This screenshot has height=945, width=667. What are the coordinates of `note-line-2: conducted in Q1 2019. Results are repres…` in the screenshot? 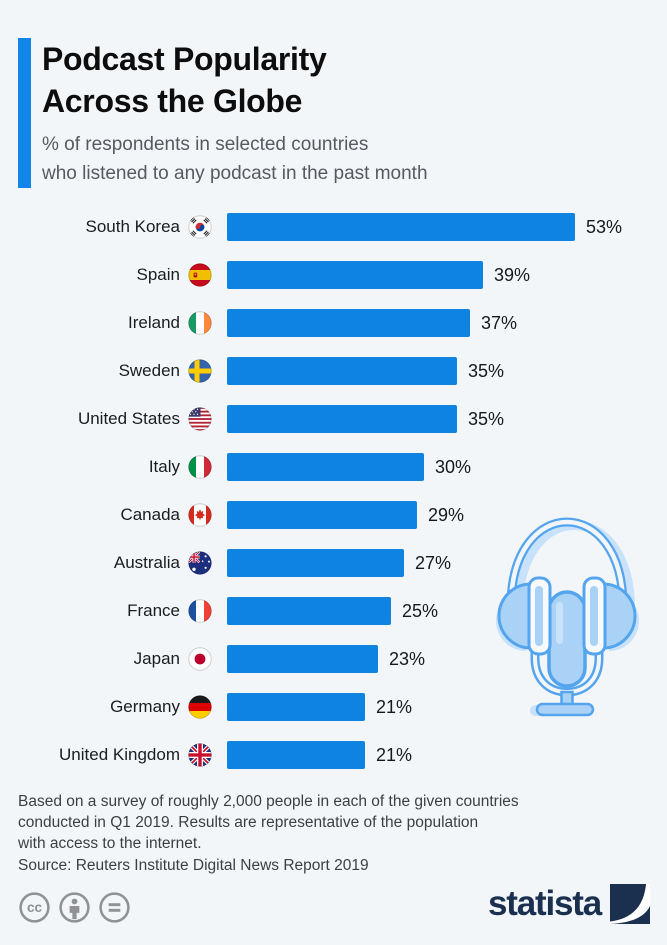 It's located at (248, 822).